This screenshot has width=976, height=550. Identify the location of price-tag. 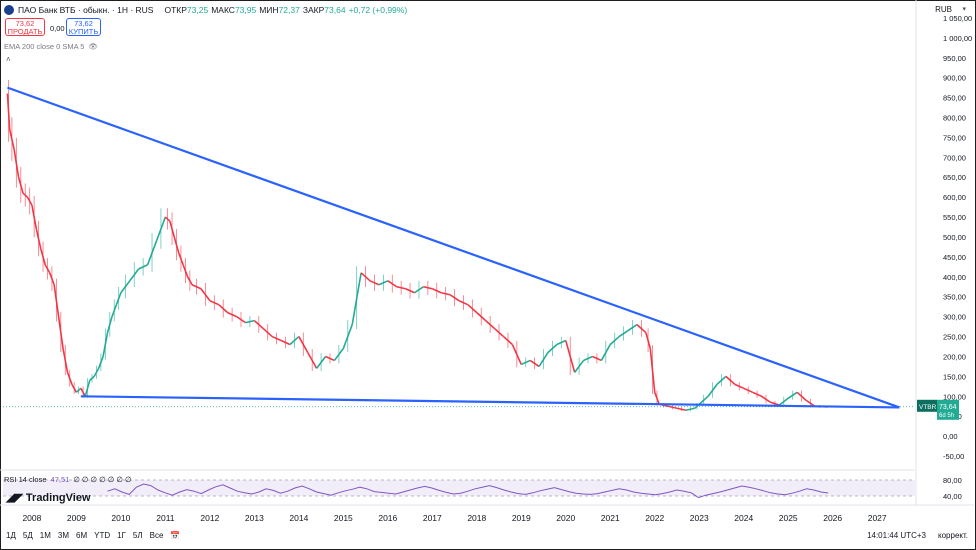
(948, 409).